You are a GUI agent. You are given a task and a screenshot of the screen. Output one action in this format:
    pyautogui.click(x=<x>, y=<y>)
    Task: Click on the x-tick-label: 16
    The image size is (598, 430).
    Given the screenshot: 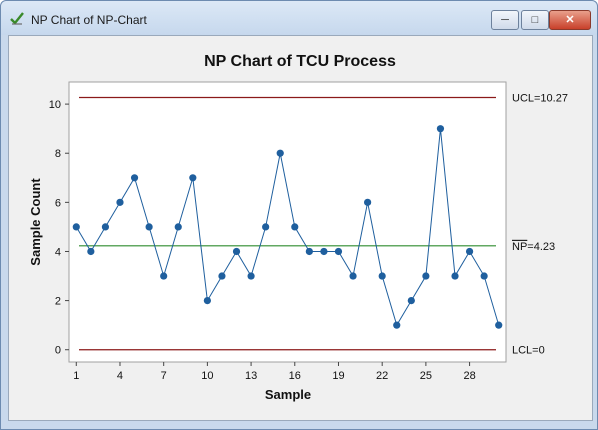 What is the action you would take?
    pyautogui.click(x=295, y=376)
    